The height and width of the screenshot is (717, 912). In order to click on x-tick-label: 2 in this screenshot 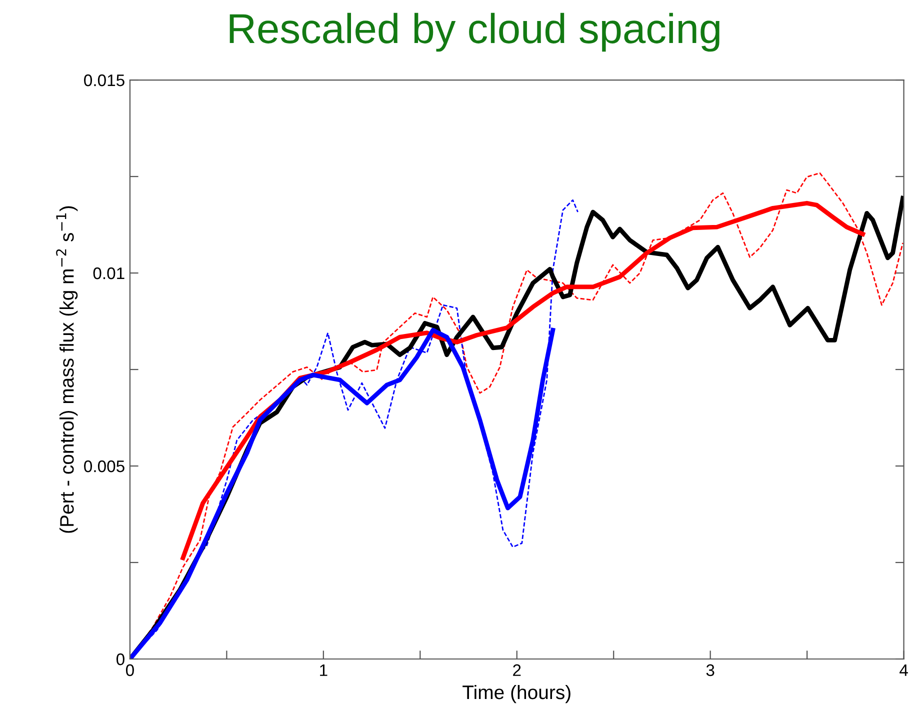, I will do `click(517, 670)`.